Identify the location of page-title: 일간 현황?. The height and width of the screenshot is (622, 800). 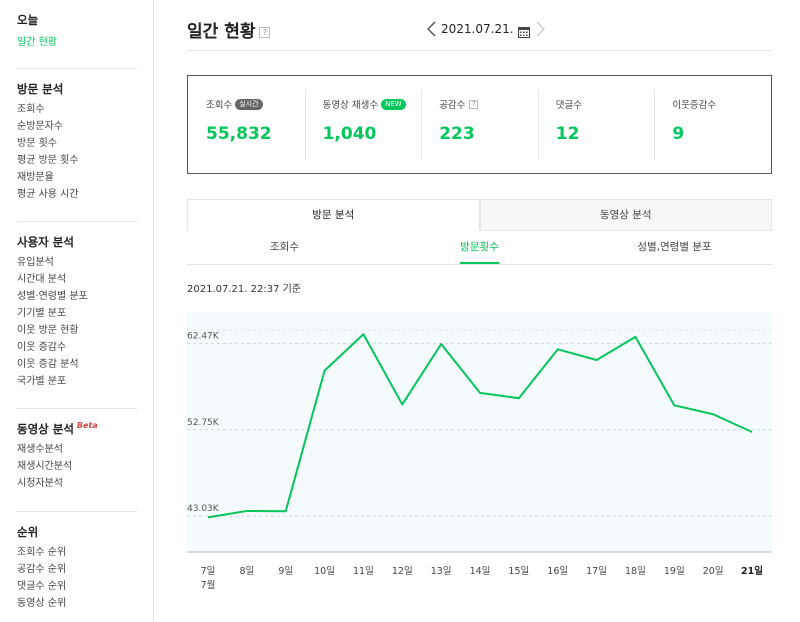
(229, 29).